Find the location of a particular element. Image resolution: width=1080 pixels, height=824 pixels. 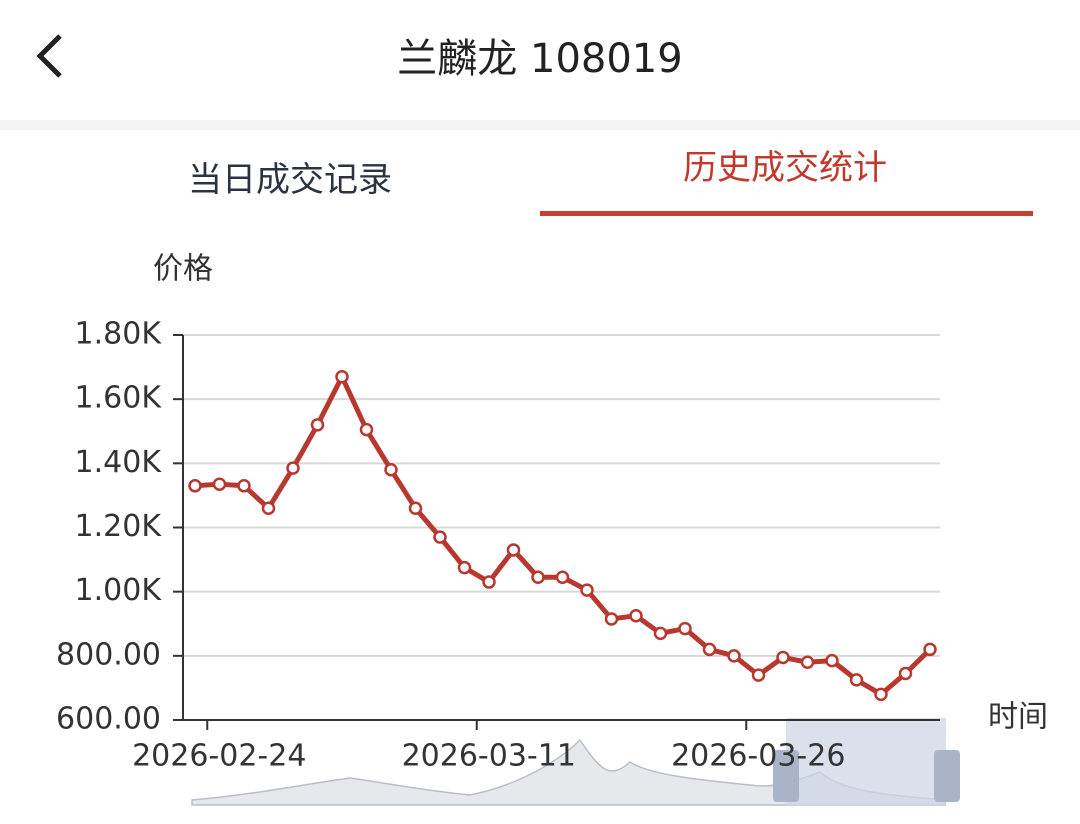

y-axis-title: 价格 is located at coordinates (183, 269).